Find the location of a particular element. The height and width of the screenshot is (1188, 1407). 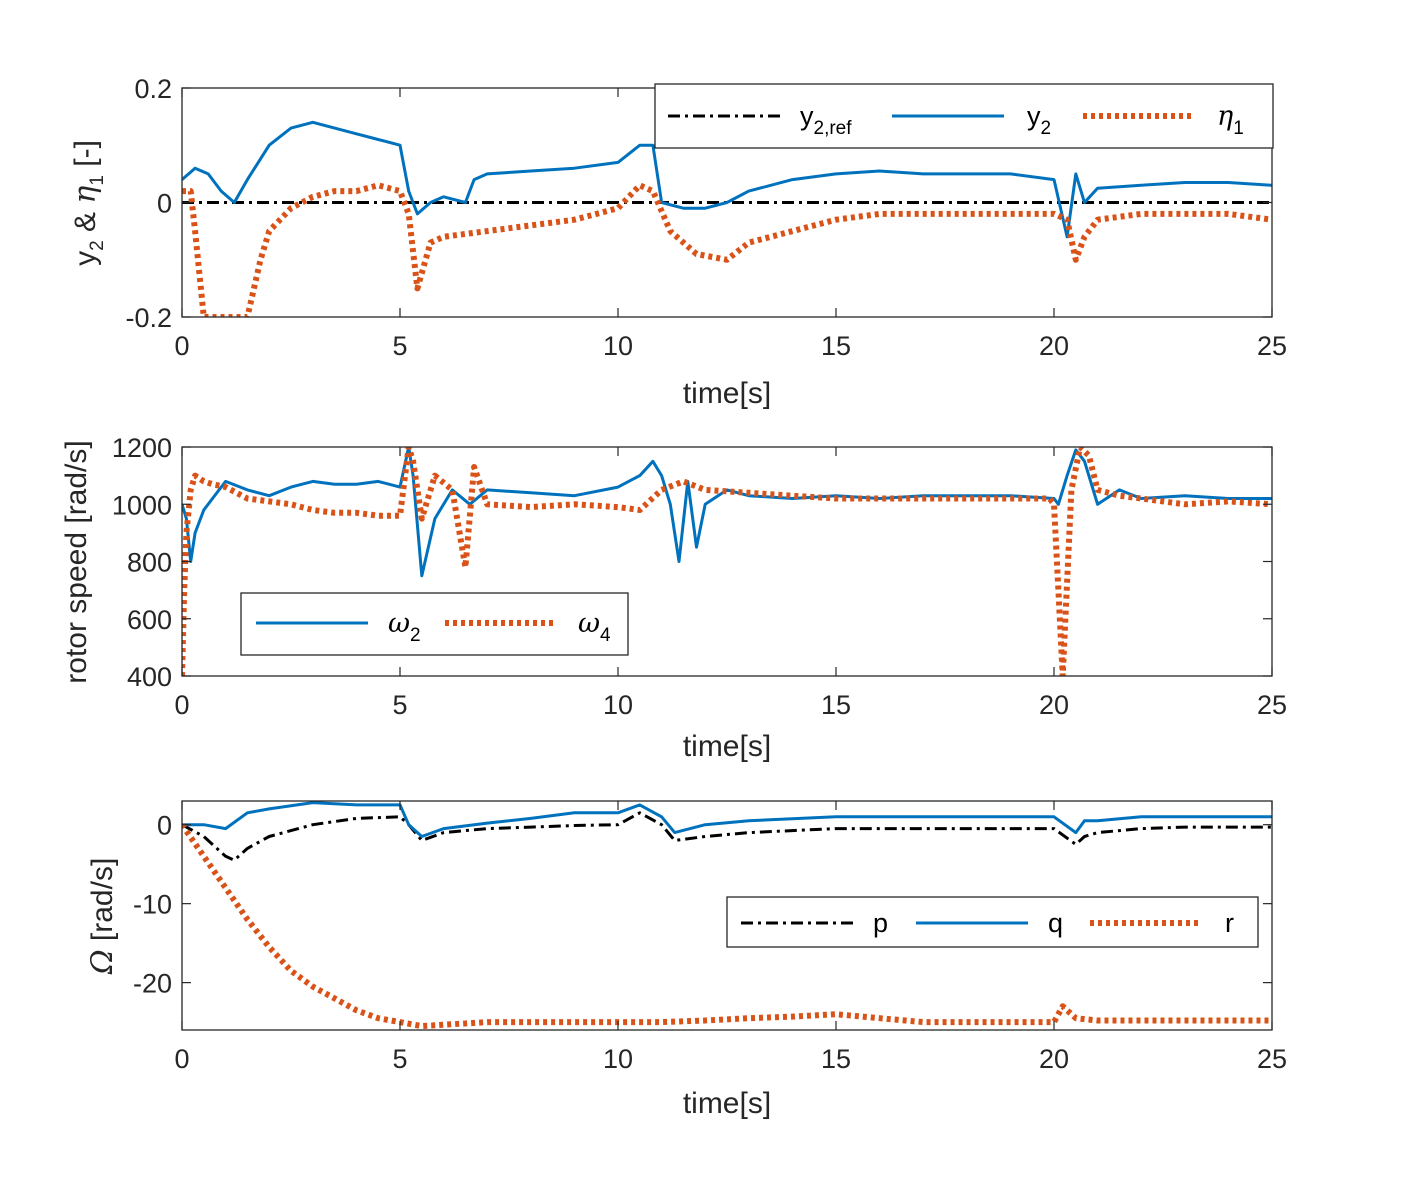

y-tick-label: 600 is located at coordinates (149, 620).